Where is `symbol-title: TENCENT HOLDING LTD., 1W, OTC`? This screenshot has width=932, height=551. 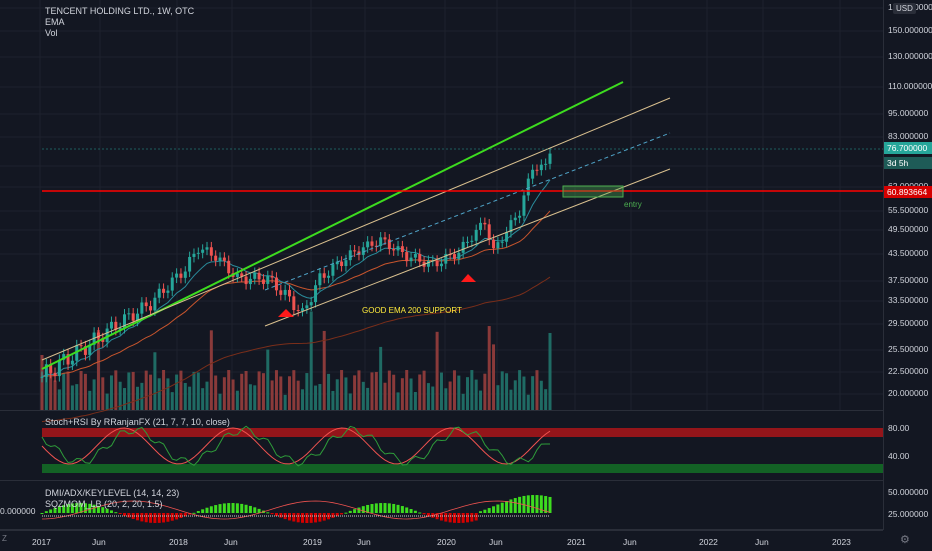
symbol-title: TENCENT HOLDING LTD., 1W, OTC is located at coordinates (120, 11).